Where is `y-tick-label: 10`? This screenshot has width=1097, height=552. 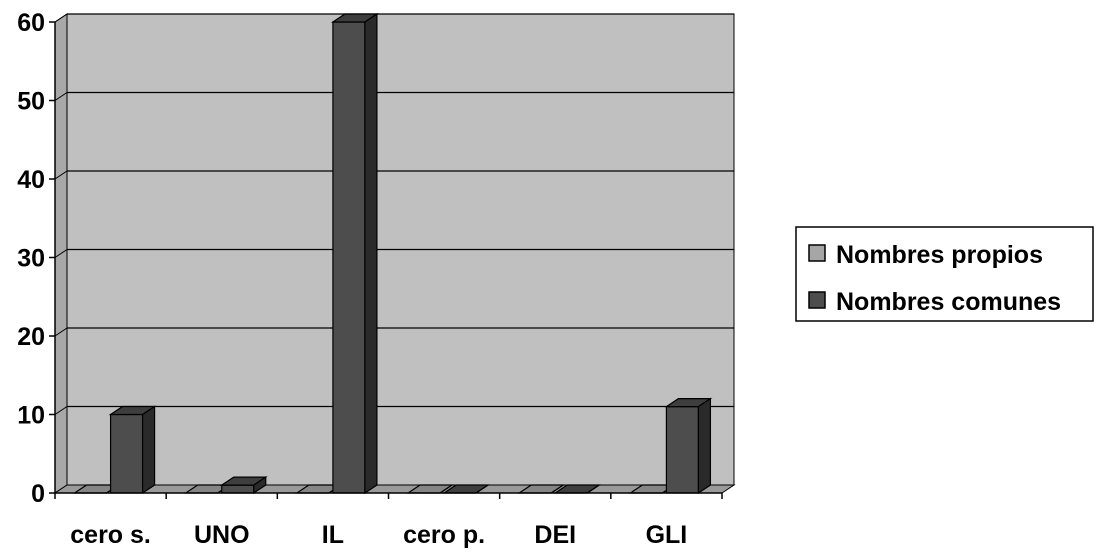
y-tick-label: 10 is located at coordinates (31, 416).